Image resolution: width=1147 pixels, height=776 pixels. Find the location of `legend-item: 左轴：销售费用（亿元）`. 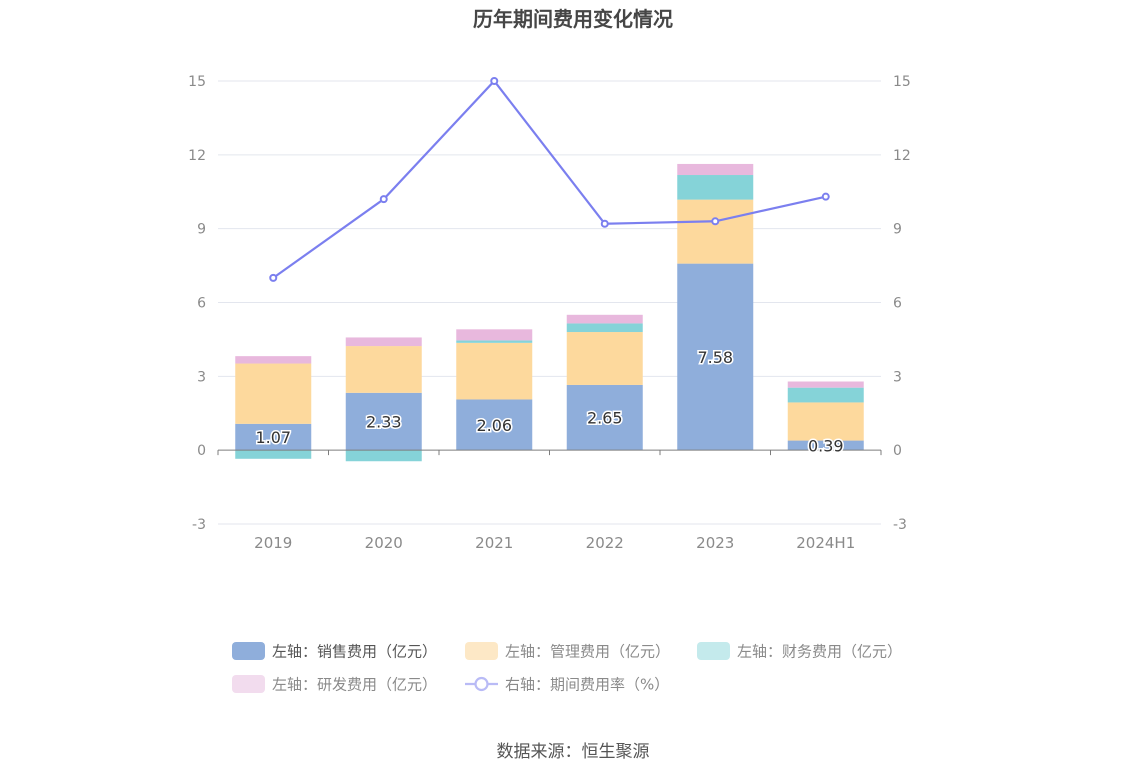

legend-item: 左轴：销售费用（亿元） is located at coordinates (334, 651).